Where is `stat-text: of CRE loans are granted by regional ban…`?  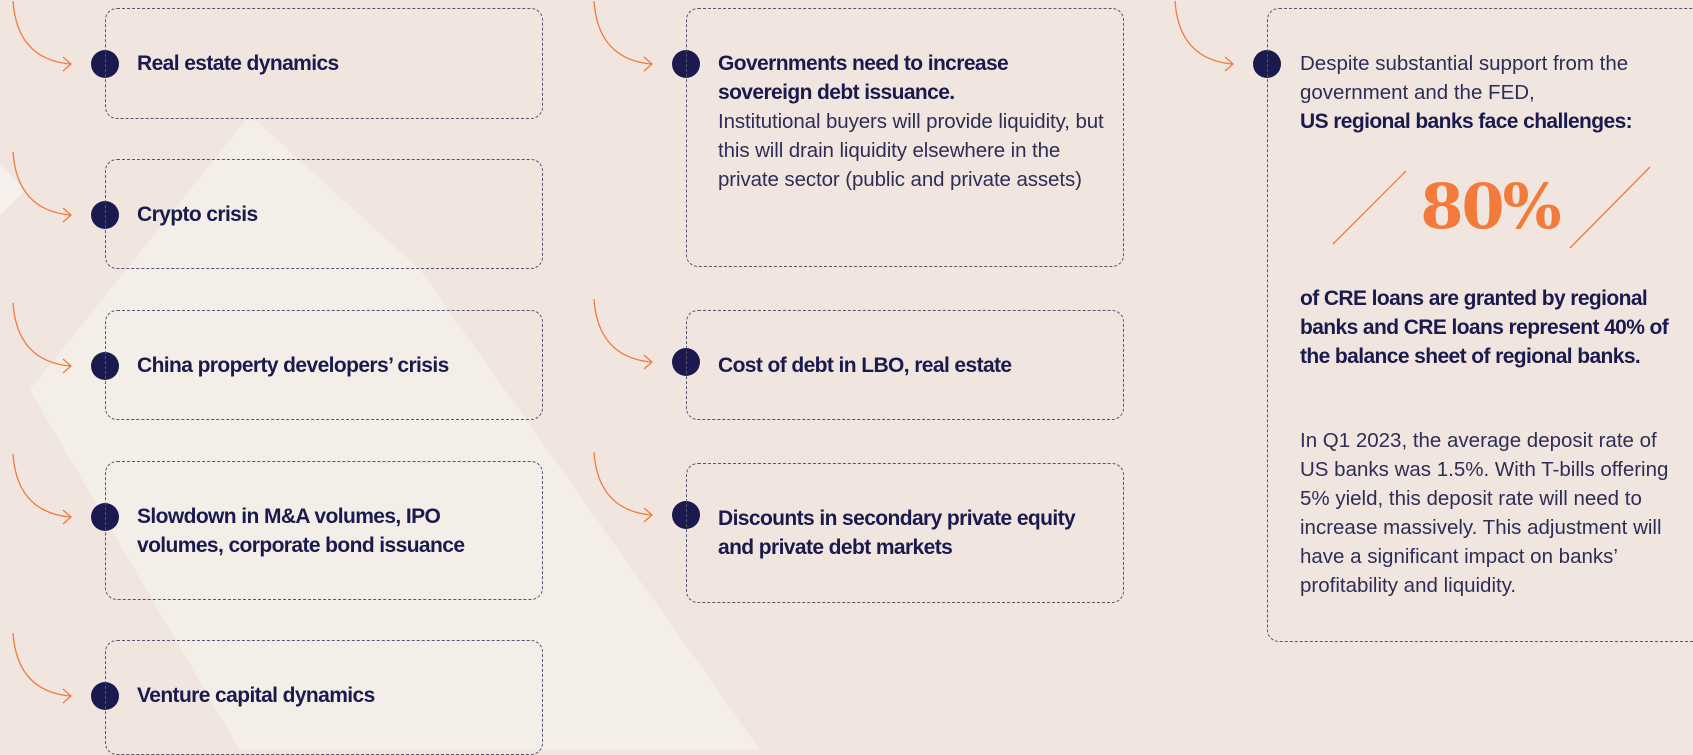
stat-text: of CRE loans are granted by regional ban… is located at coordinates (1484, 327).